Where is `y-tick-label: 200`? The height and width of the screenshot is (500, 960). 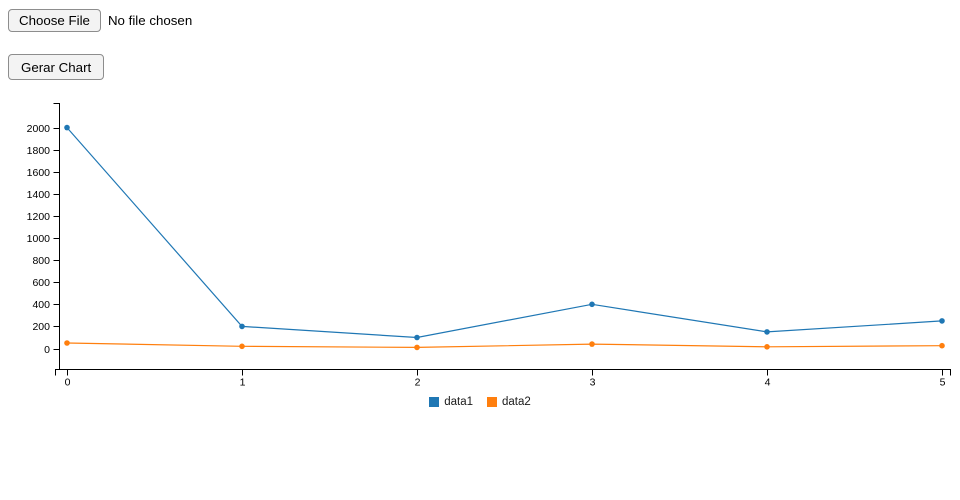
y-tick-label: 200 is located at coordinates (41, 327).